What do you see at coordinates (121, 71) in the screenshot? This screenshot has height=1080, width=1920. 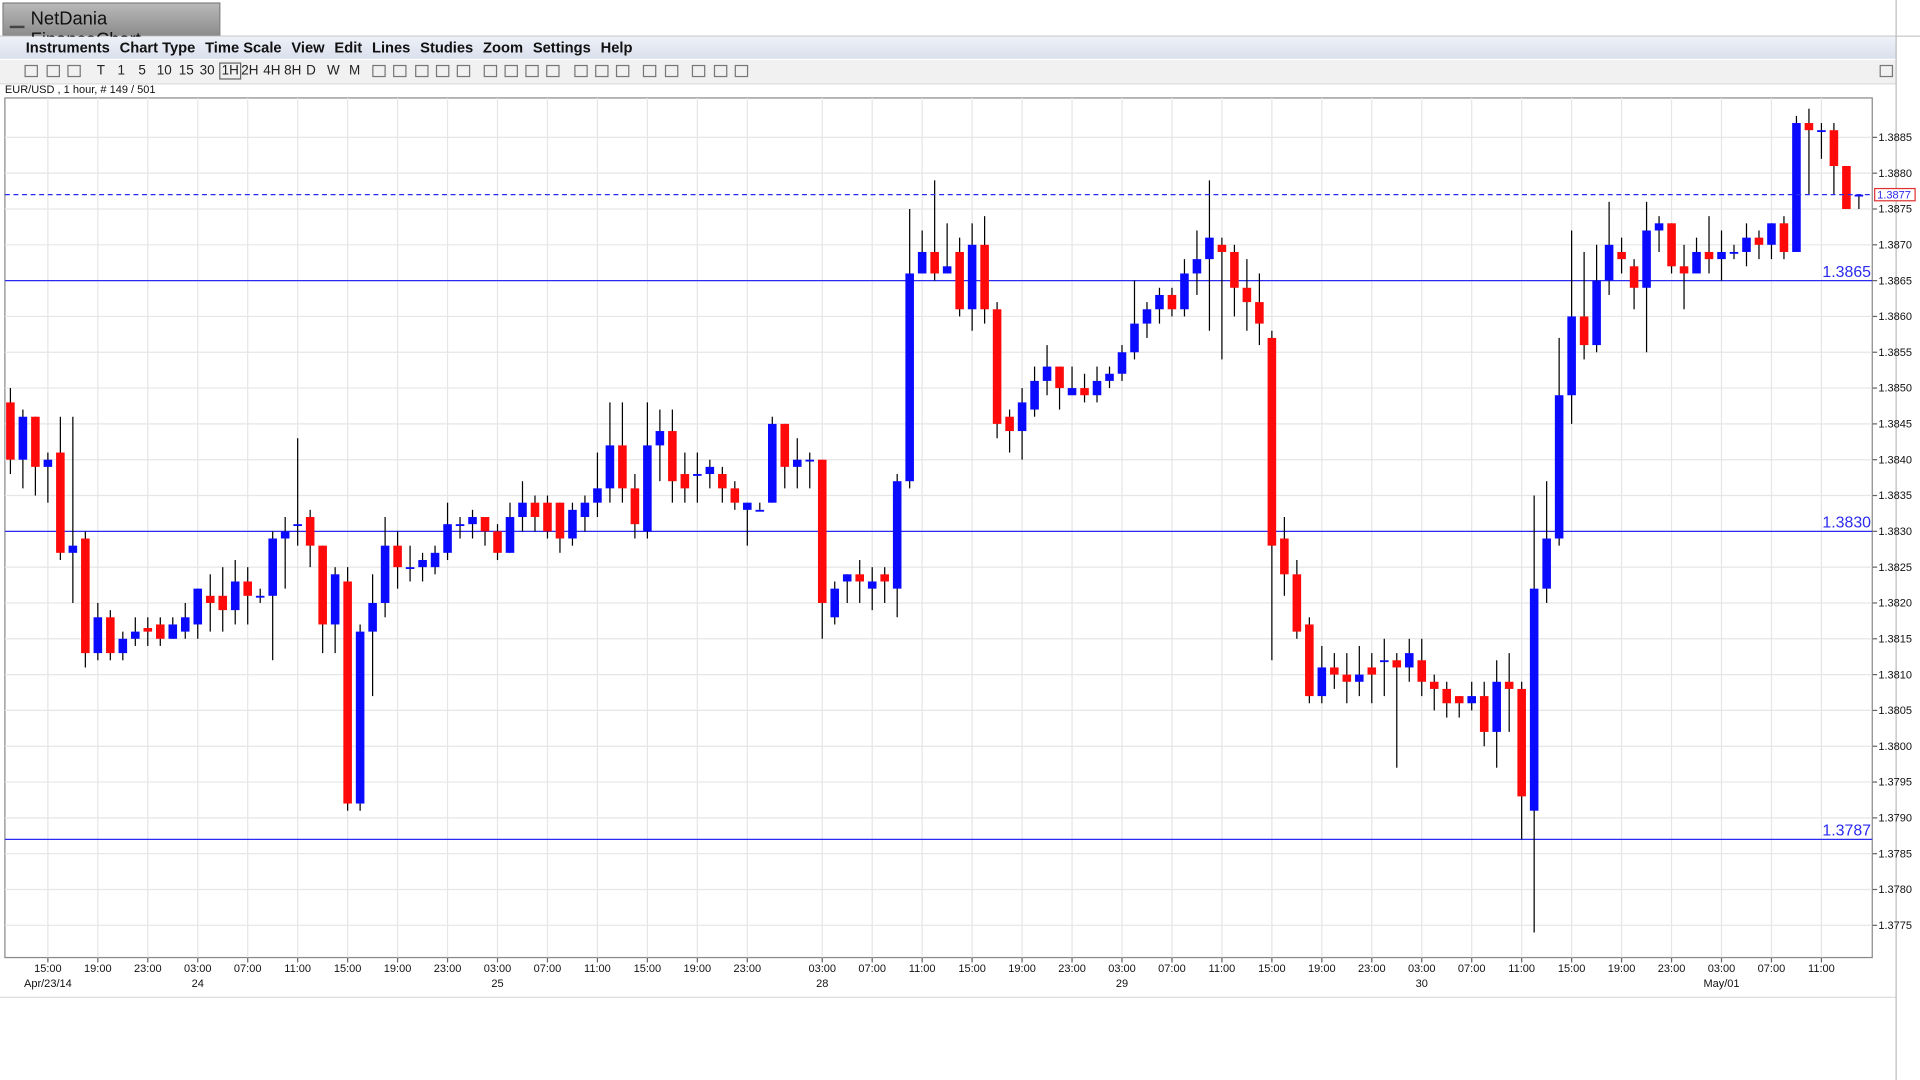 I see `timeframe-button: 1` at bounding box center [121, 71].